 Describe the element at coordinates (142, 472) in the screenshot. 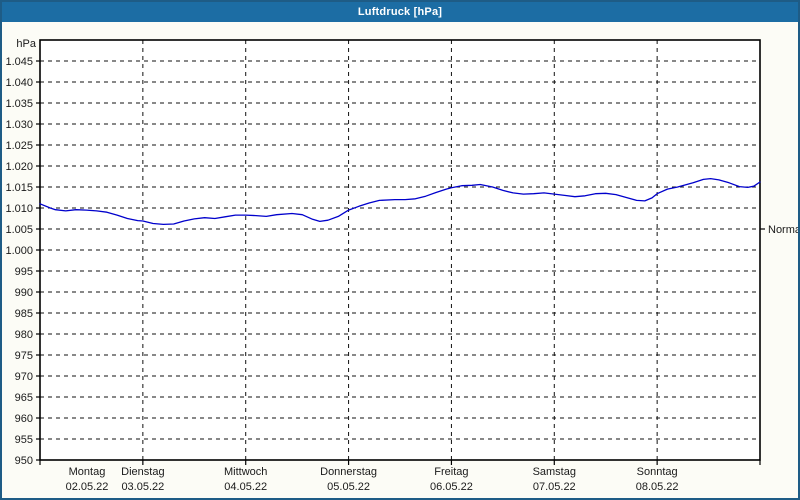

I see `x-day-label: Dienstag` at that location.